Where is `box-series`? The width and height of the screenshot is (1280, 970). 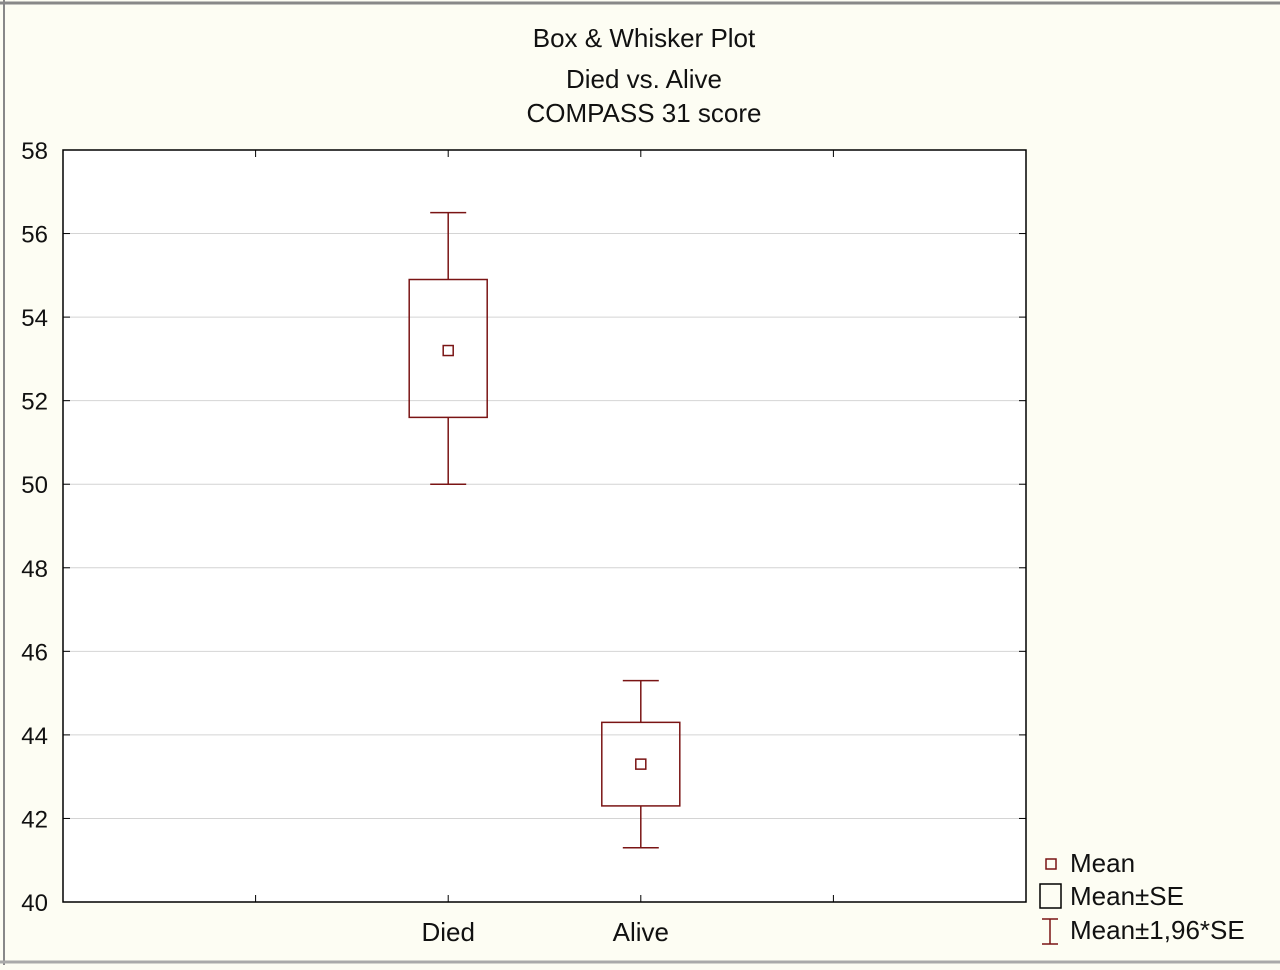
box-series is located at coordinates (544, 530).